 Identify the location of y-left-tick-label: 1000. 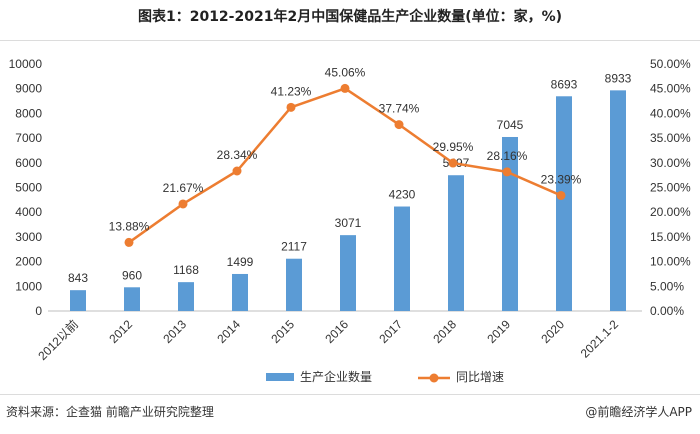
(28, 286).